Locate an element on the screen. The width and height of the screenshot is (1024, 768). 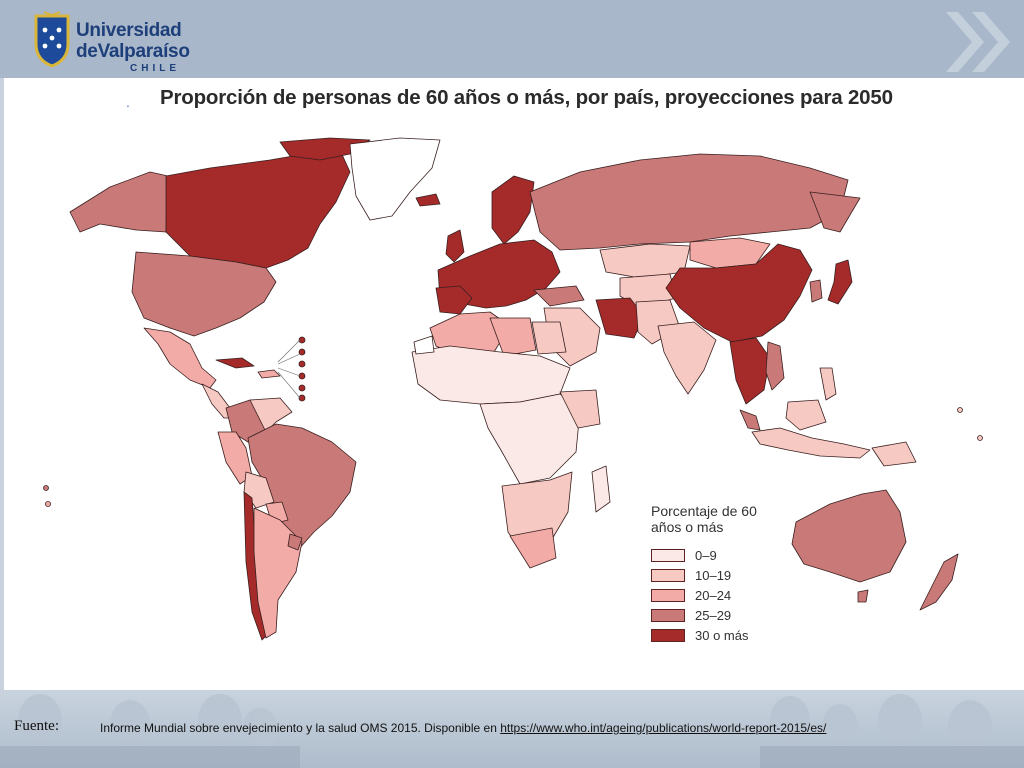
region-russia-east is located at coordinates (835, 212).